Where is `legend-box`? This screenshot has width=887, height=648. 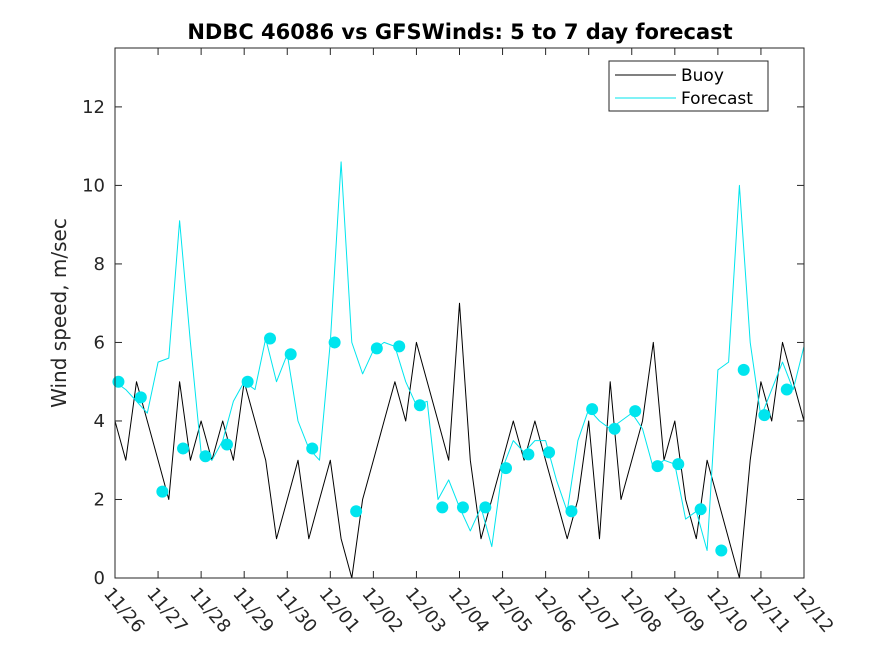 legend-box is located at coordinates (688, 86).